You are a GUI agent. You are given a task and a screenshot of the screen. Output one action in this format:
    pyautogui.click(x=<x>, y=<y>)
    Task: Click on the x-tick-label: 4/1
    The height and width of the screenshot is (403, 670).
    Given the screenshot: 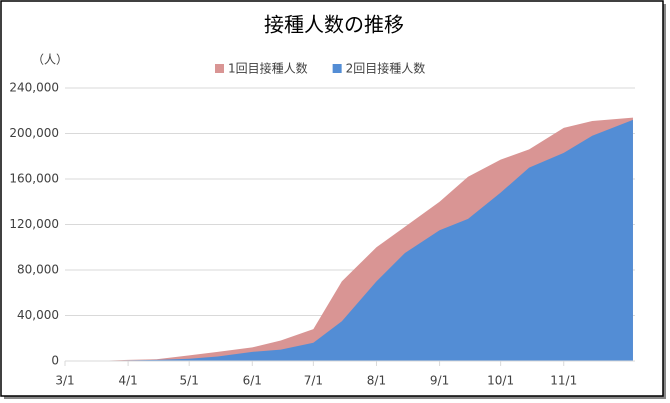 What is the action you would take?
    pyautogui.click(x=127, y=381)
    